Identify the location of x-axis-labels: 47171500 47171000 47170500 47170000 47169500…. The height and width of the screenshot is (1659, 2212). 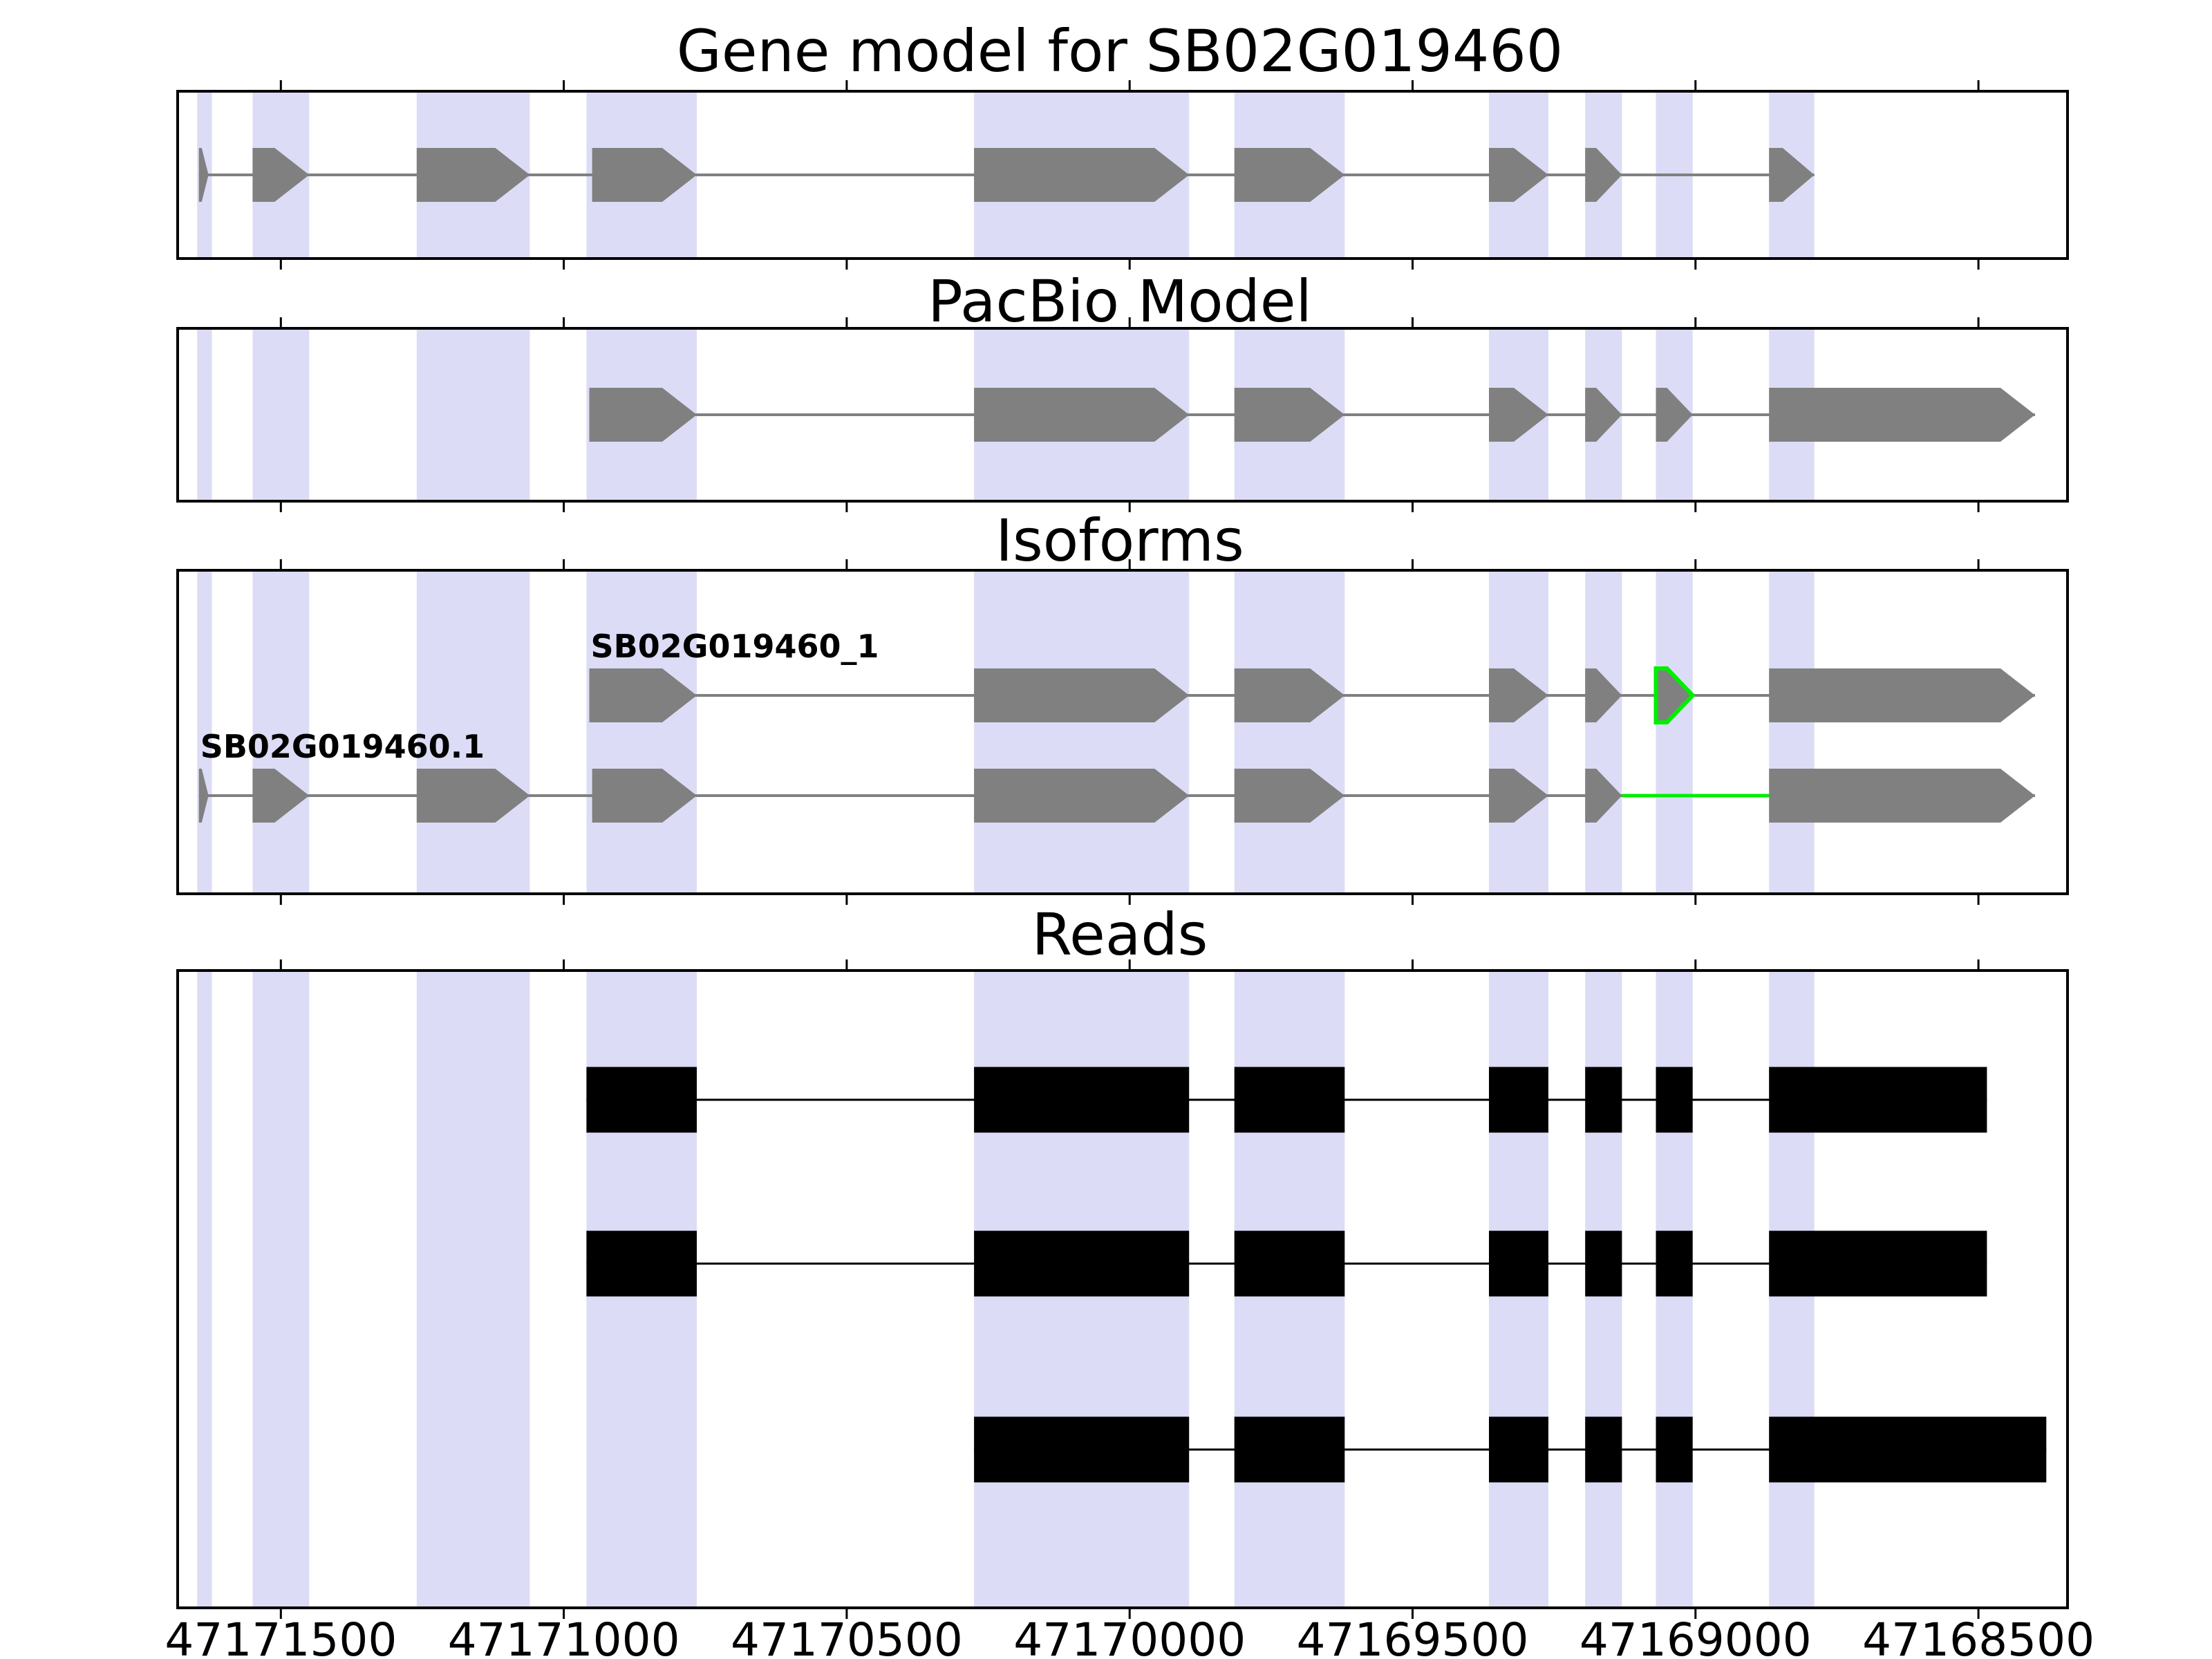
(1106, 1636).